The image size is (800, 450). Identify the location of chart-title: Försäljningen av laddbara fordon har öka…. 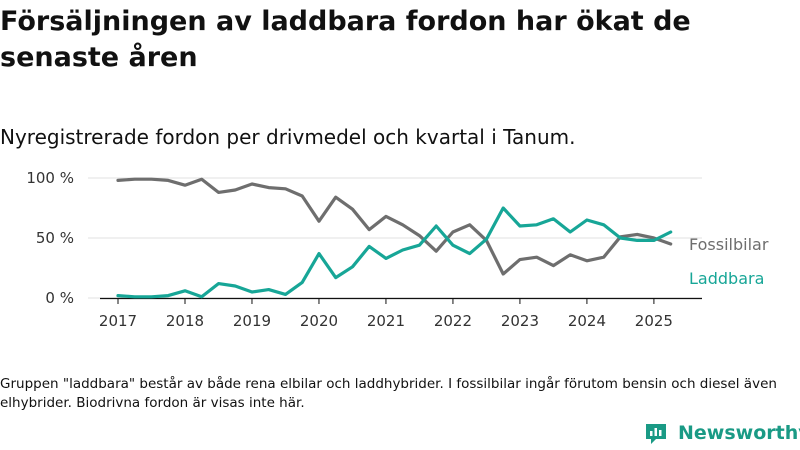
(345, 39).